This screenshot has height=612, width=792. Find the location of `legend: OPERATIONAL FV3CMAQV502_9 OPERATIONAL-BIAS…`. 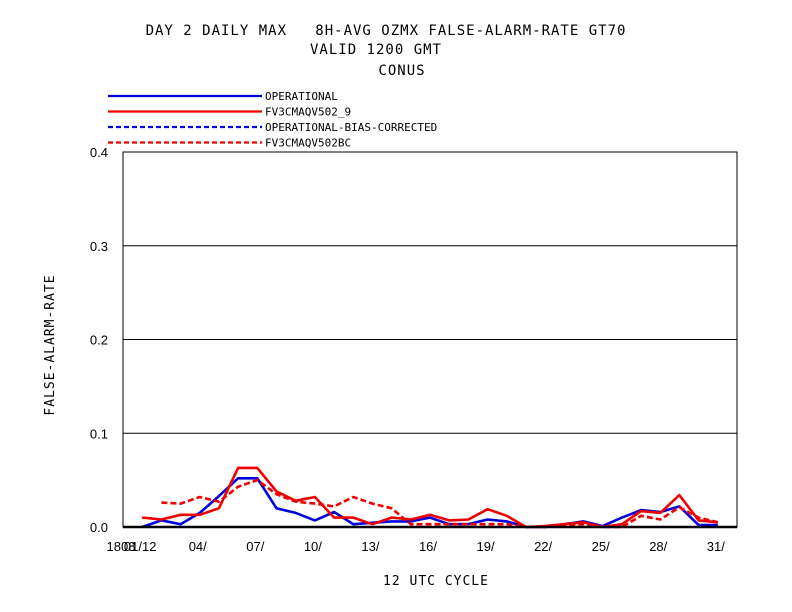

legend: OPERATIONAL FV3CMAQV502_9 OPERATIONAL-BIAS… is located at coordinates (272, 120).